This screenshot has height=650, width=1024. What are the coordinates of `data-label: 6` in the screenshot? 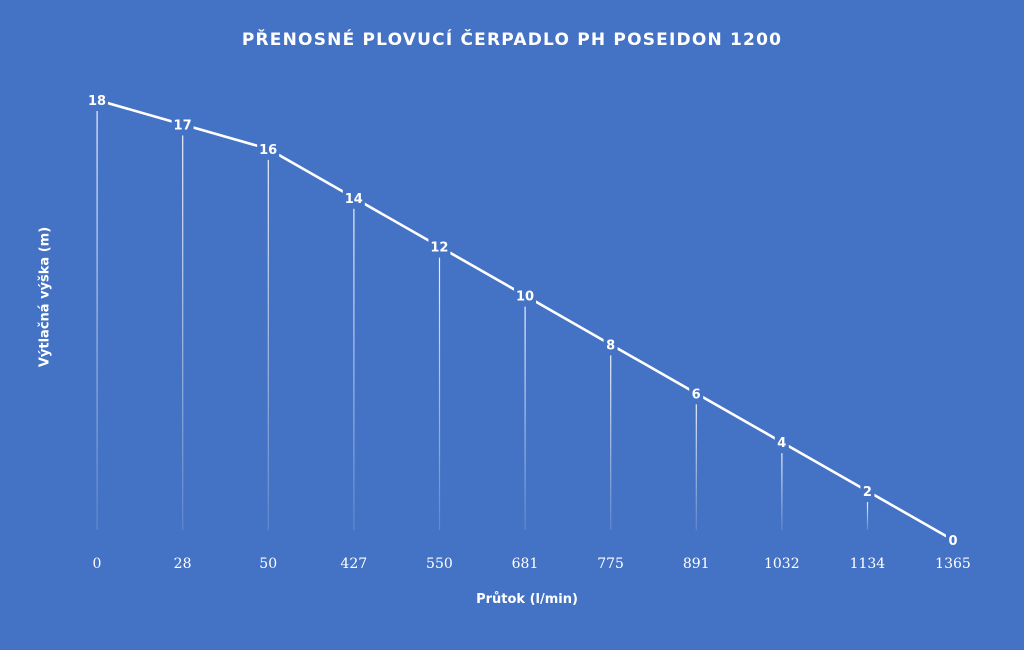 It's located at (696, 394).